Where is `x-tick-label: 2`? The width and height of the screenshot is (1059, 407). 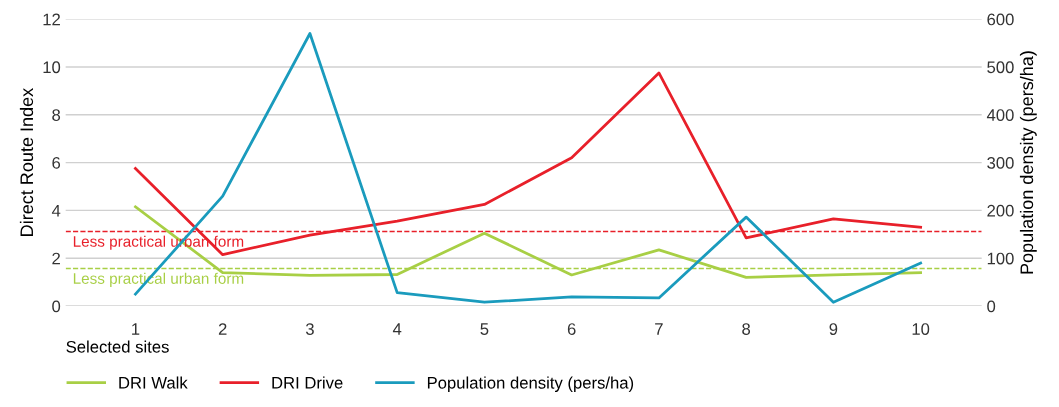
x-tick-label: 2 is located at coordinates (222, 329).